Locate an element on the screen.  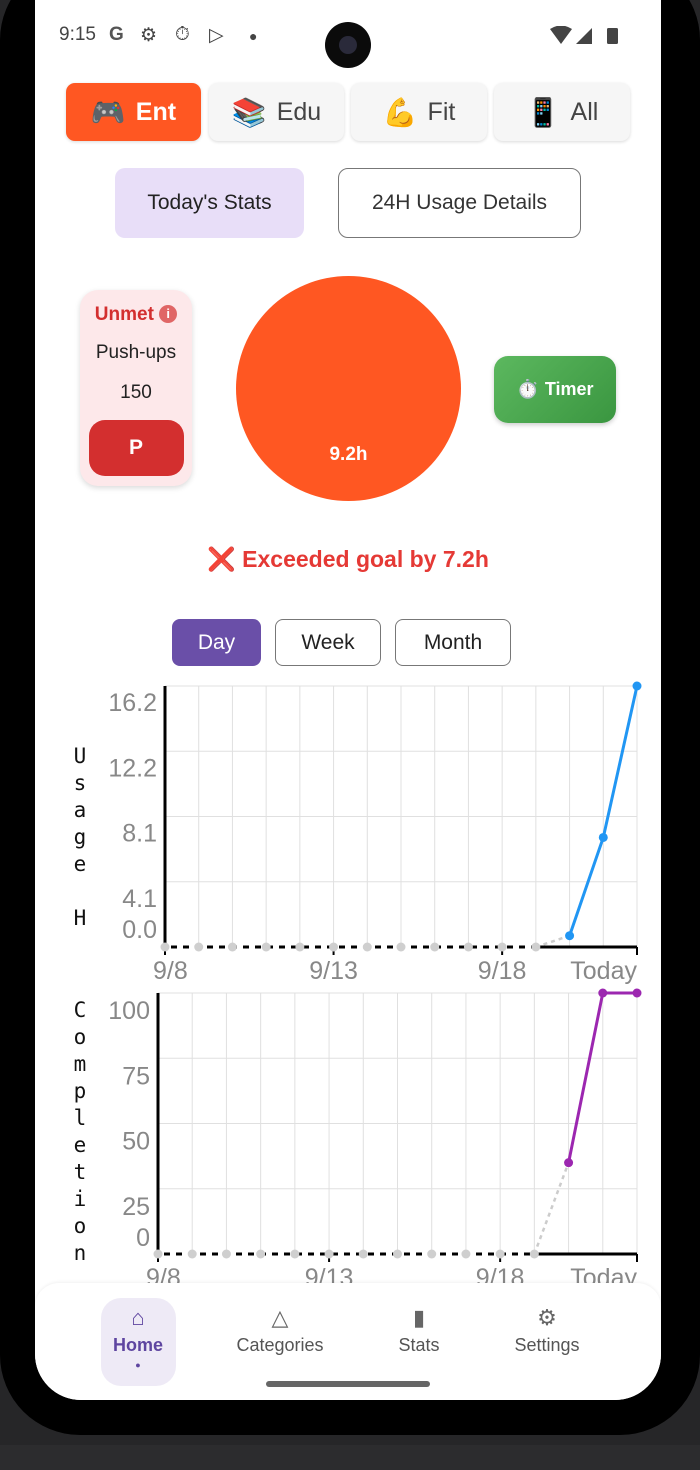
shapes-icon: △ is located at coordinates (280, 1317).